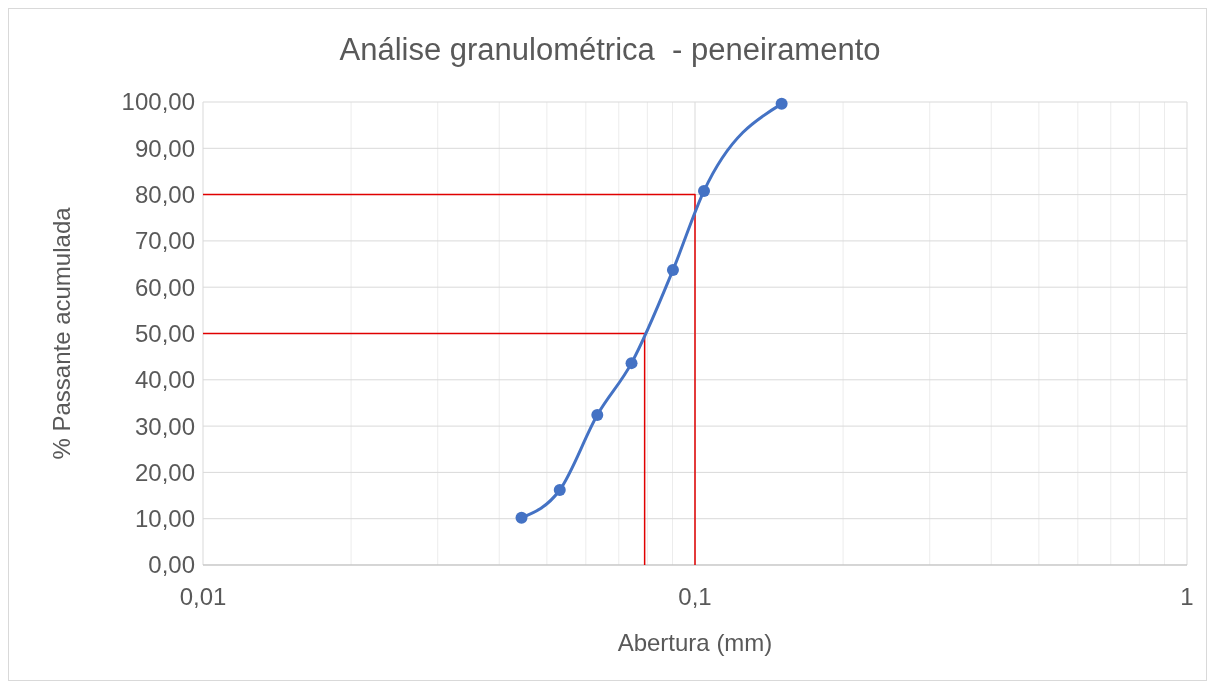 This screenshot has height=689, width=1215. I want to click on y-axis-title: % Passante acumulada, so click(61, 333).